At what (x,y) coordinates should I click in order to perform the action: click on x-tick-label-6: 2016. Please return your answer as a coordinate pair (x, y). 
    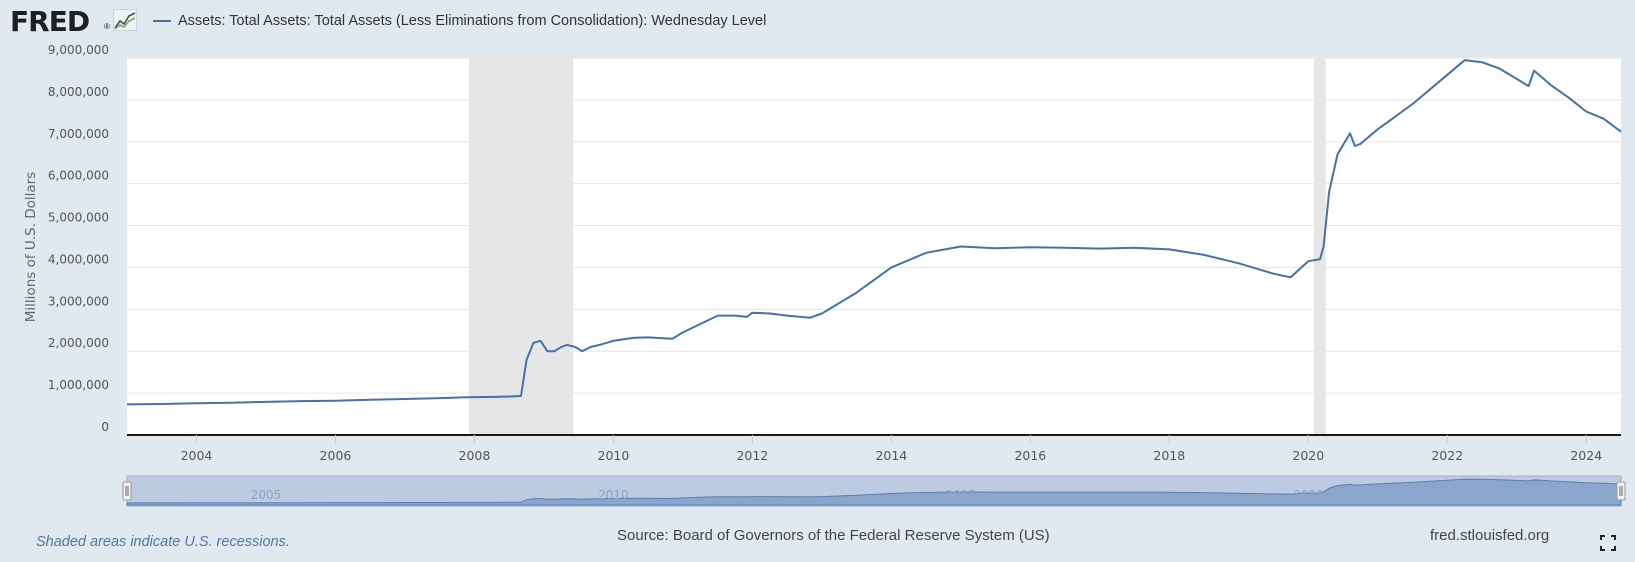
    Looking at the image, I should click on (1030, 455).